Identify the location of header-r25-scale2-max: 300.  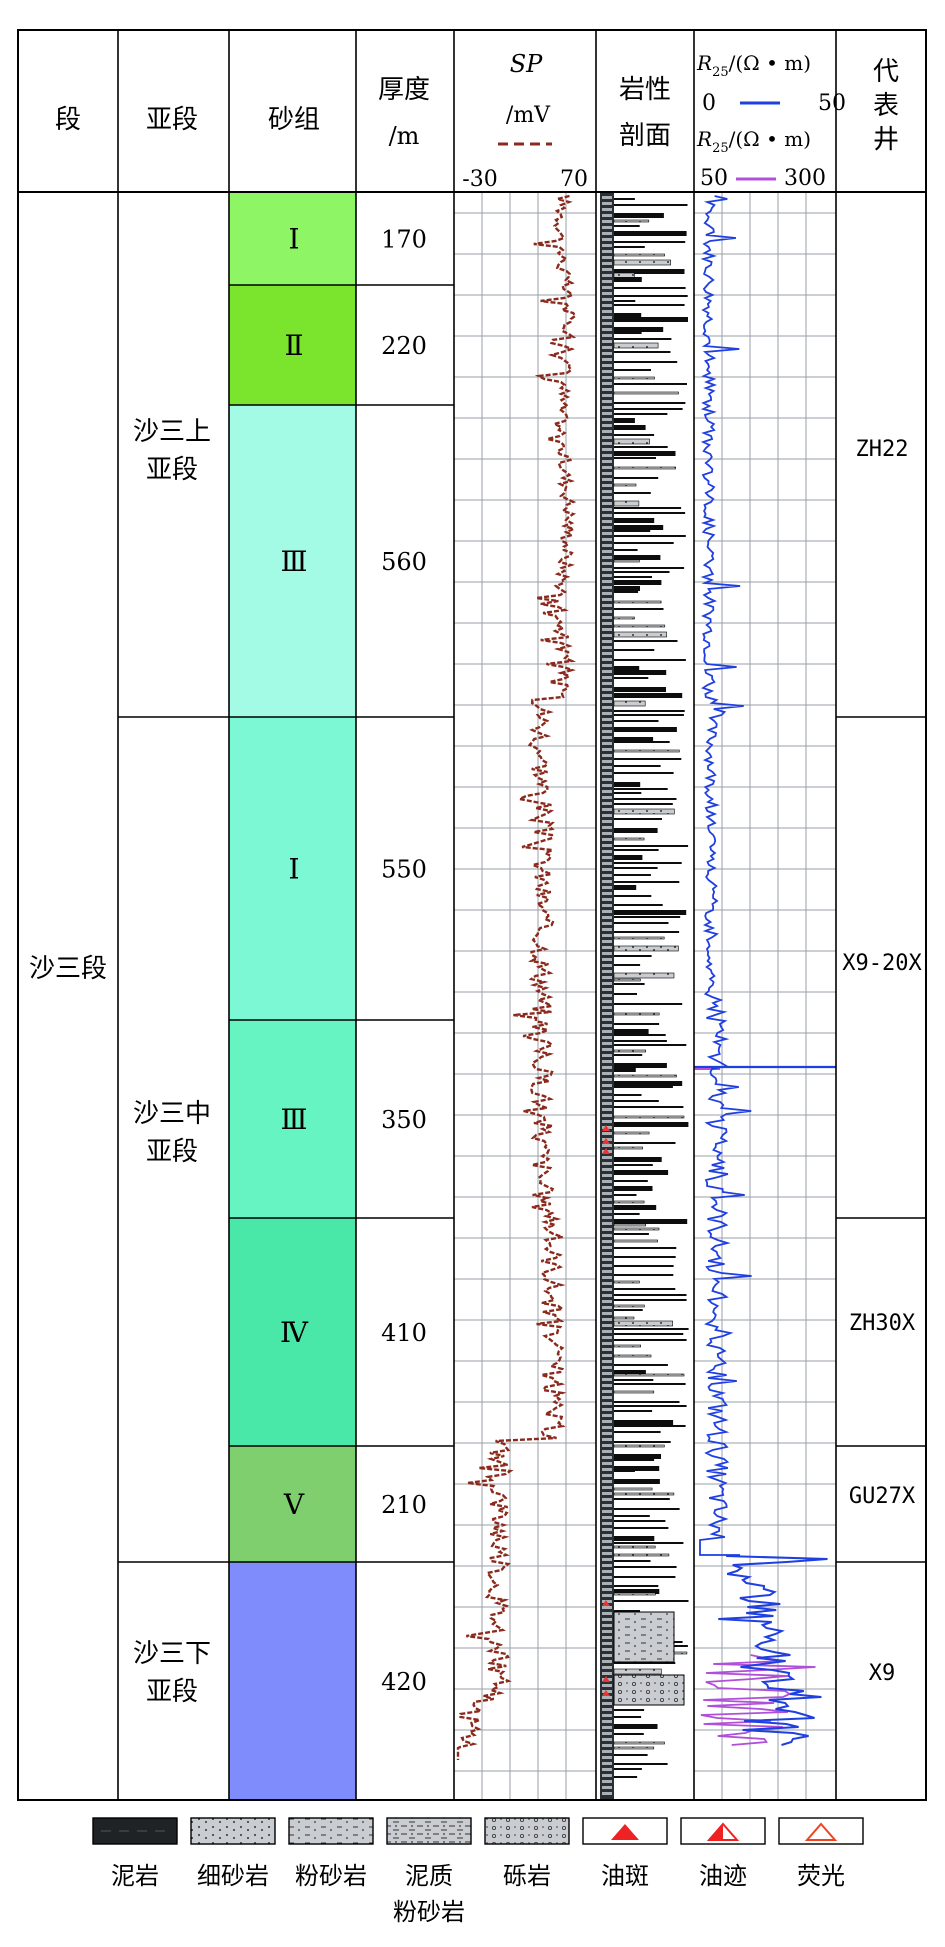
(805, 178).